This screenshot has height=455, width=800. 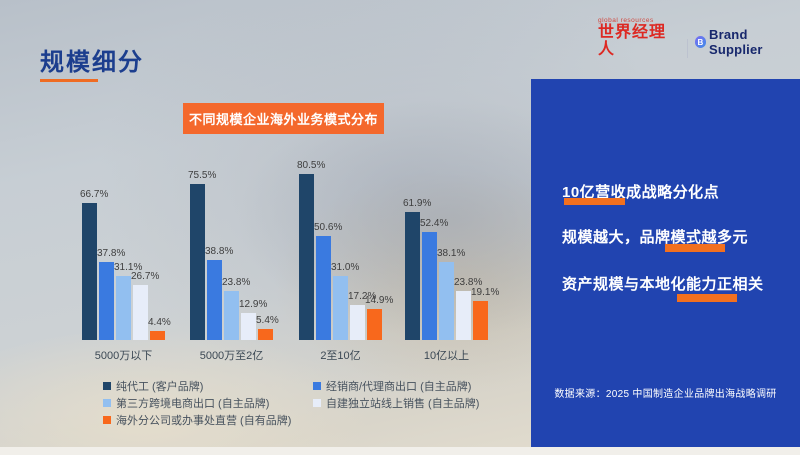 What do you see at coordinates (687, 48) in the screenshot?
I see `logo-divider` at bounding box center [687, 48].